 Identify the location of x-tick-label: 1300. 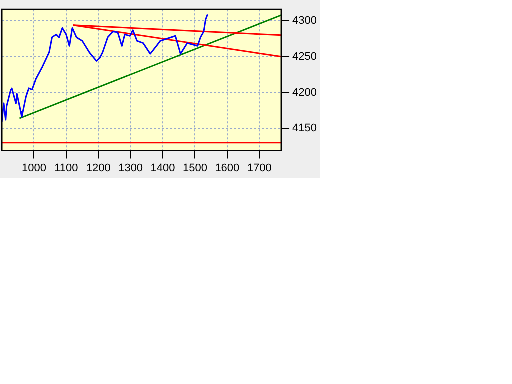
(131, 168).